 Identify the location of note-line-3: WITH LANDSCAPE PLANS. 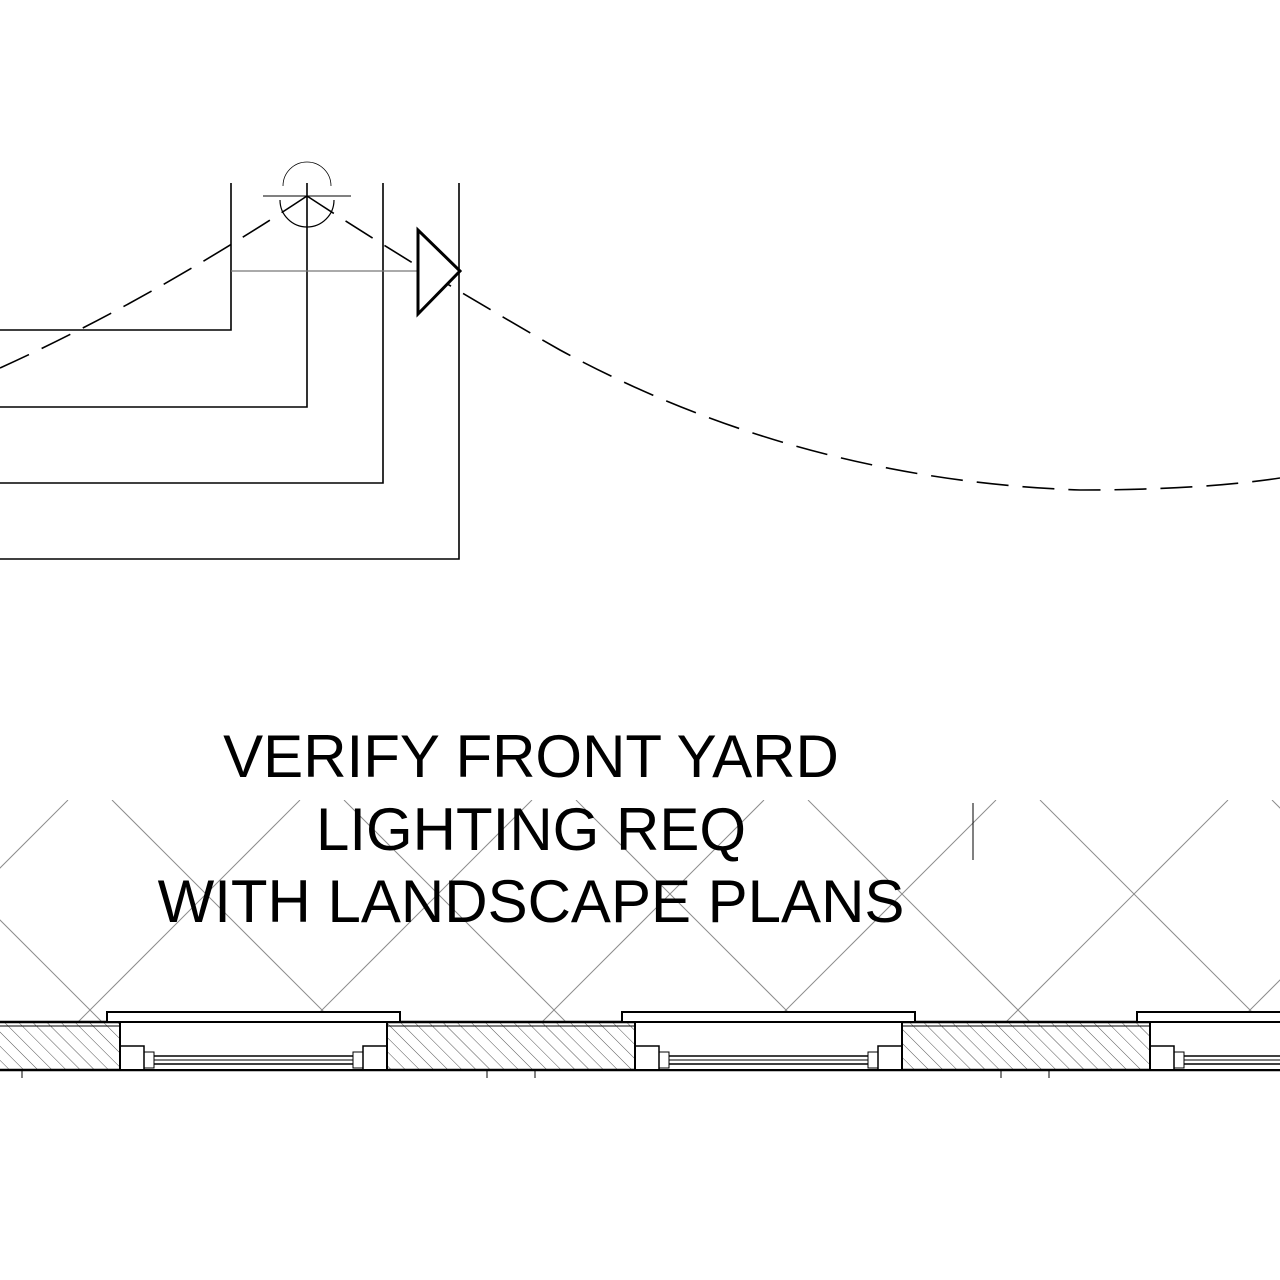
(531, 901).